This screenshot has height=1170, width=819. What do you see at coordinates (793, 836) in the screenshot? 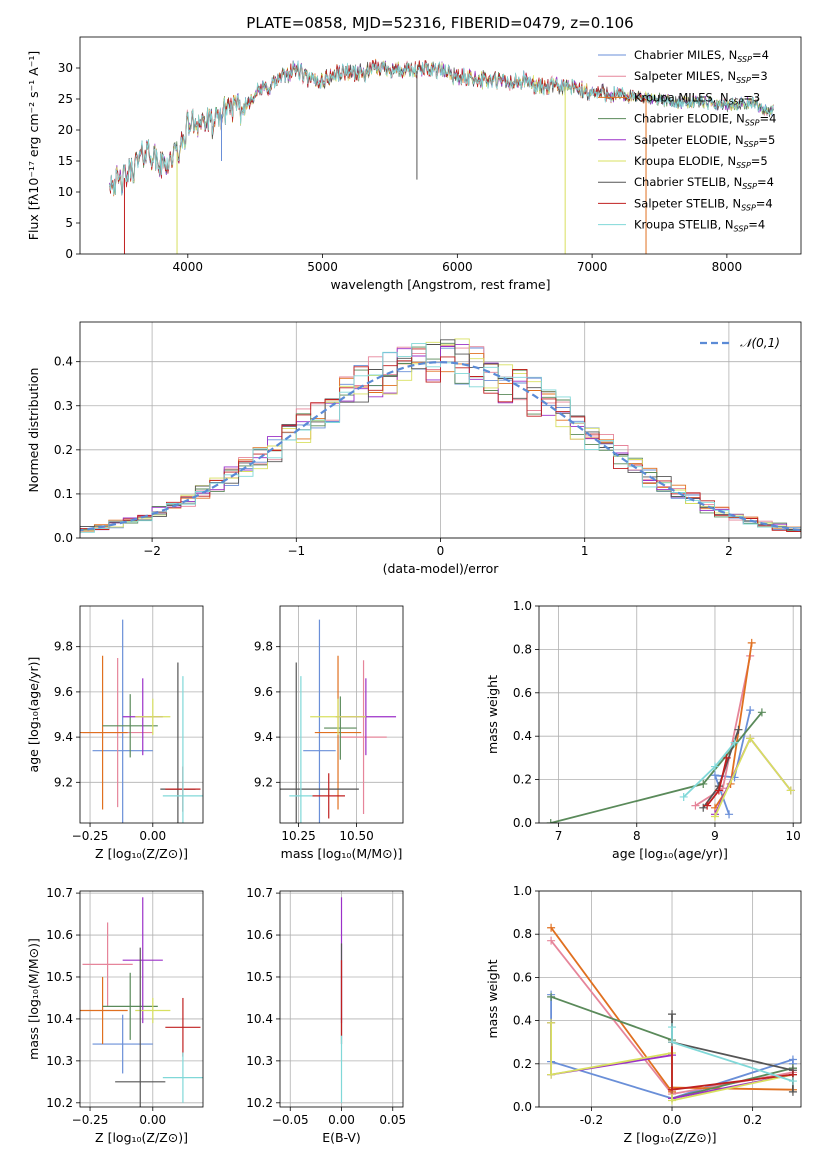
I see `x-tick-label: 10` at bounding box center [793, 836].